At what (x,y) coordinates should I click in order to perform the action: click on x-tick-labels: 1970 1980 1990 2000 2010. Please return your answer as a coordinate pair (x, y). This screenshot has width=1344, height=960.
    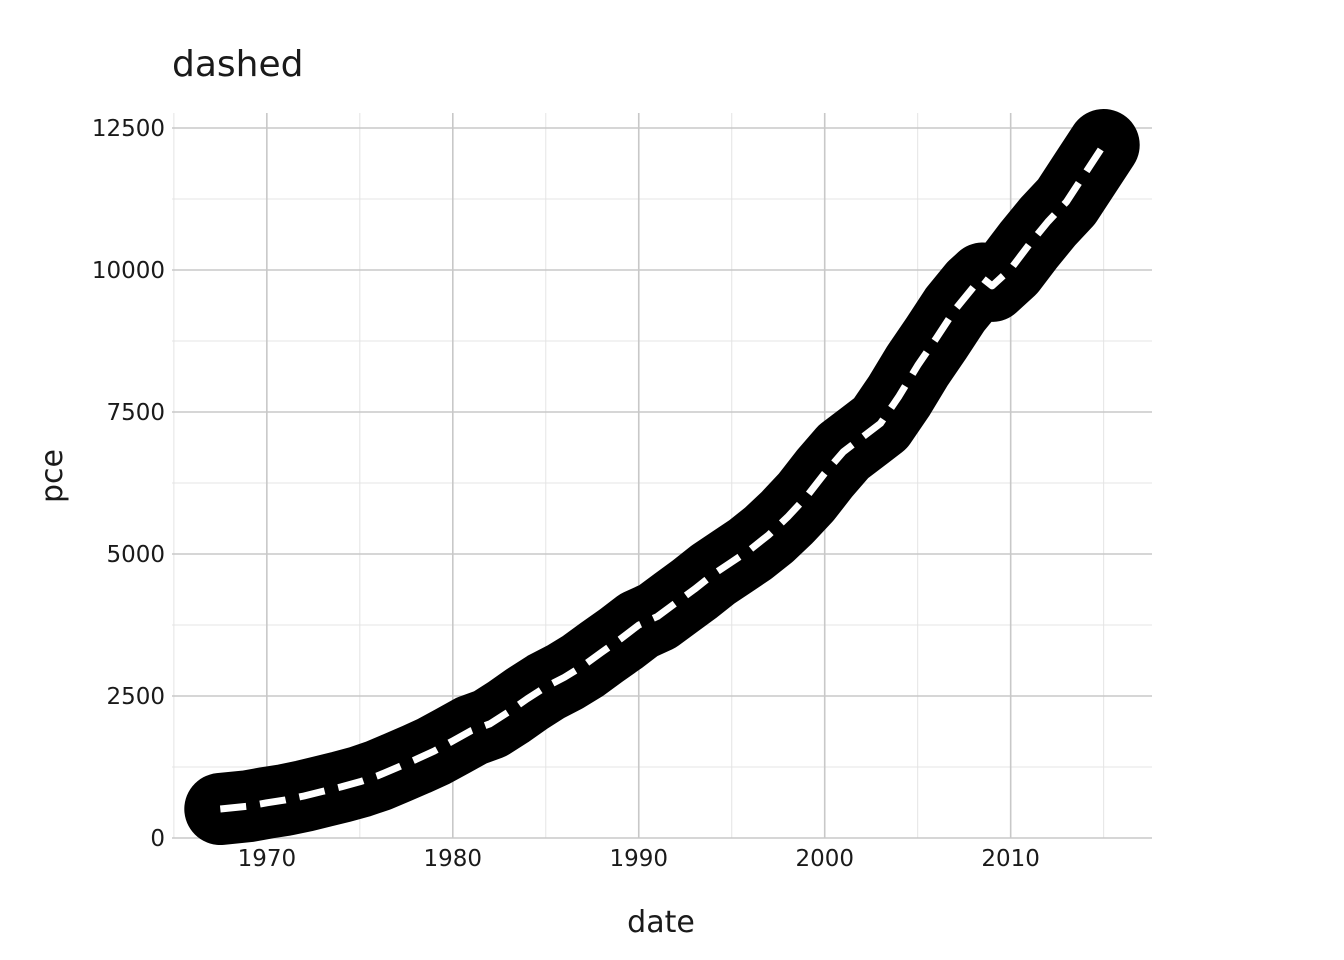
    Looking at the image, I should click on (639, 859).